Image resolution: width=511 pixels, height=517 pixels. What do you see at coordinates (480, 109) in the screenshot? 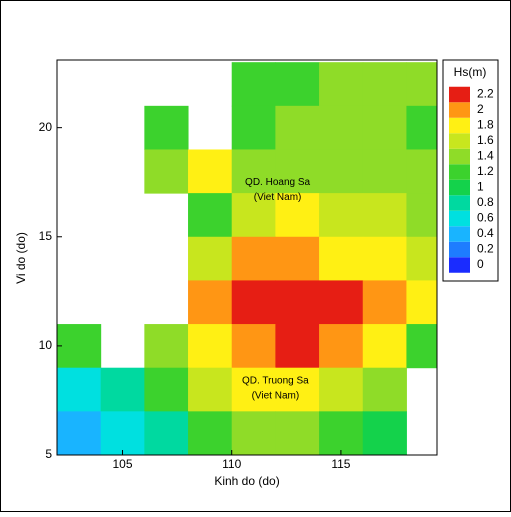
I see `colorbar-label: 2` at bounding box center [480, 109].